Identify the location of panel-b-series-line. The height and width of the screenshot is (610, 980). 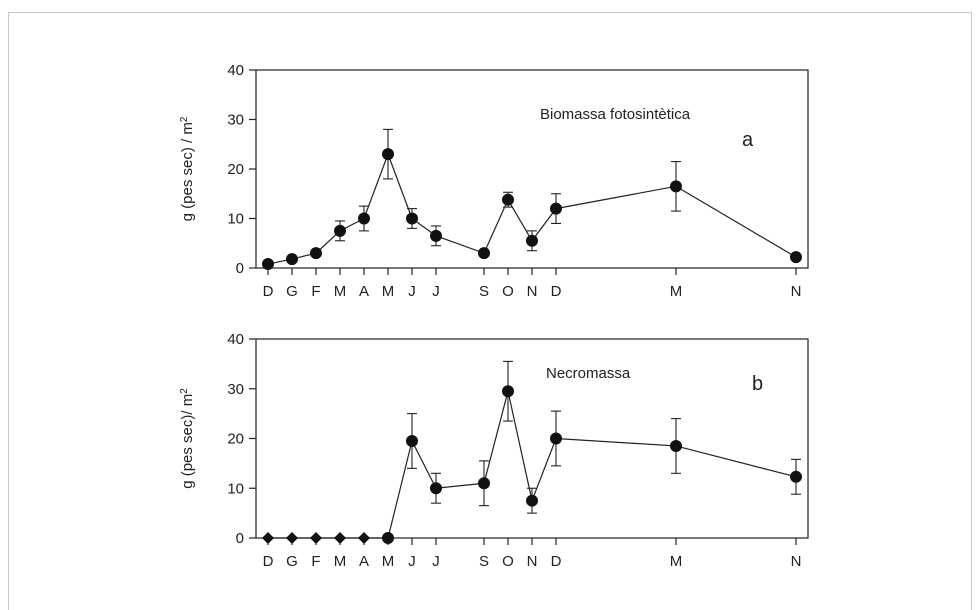
(592, 465).